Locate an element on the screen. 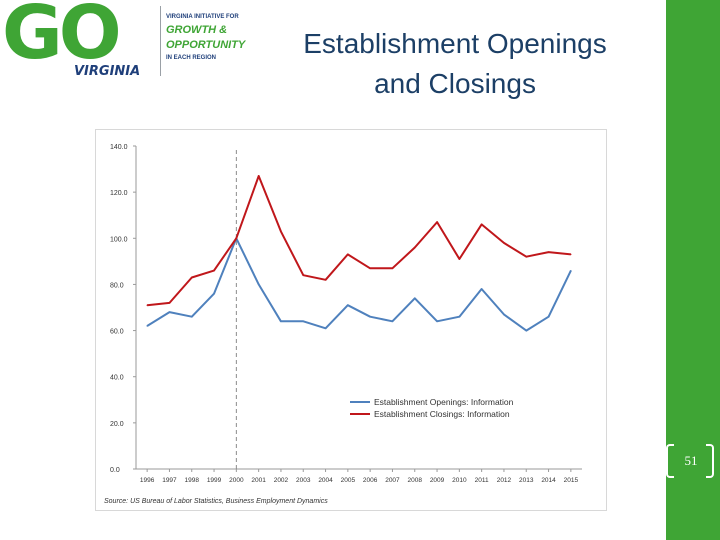 The width and height of the screenshot is (720, 540). x-tick-label: 2013 is located at coordinates (526, 480).